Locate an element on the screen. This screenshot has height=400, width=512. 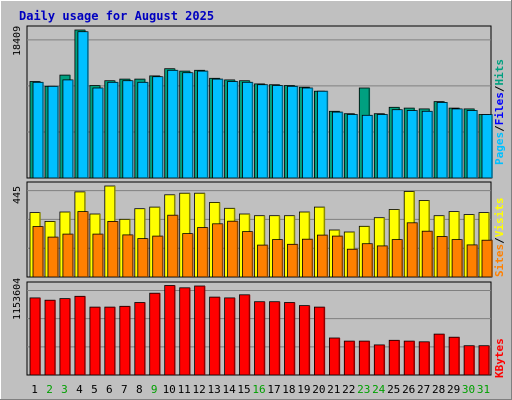
legend-hits: Hits is located at coordinates (499, 72).